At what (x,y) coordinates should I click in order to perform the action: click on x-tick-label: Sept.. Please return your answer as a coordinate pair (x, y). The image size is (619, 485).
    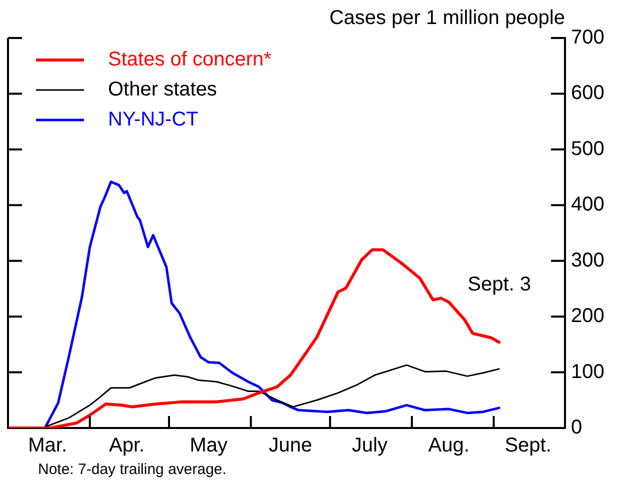
    Looking at the image, I should click on (528, 445).